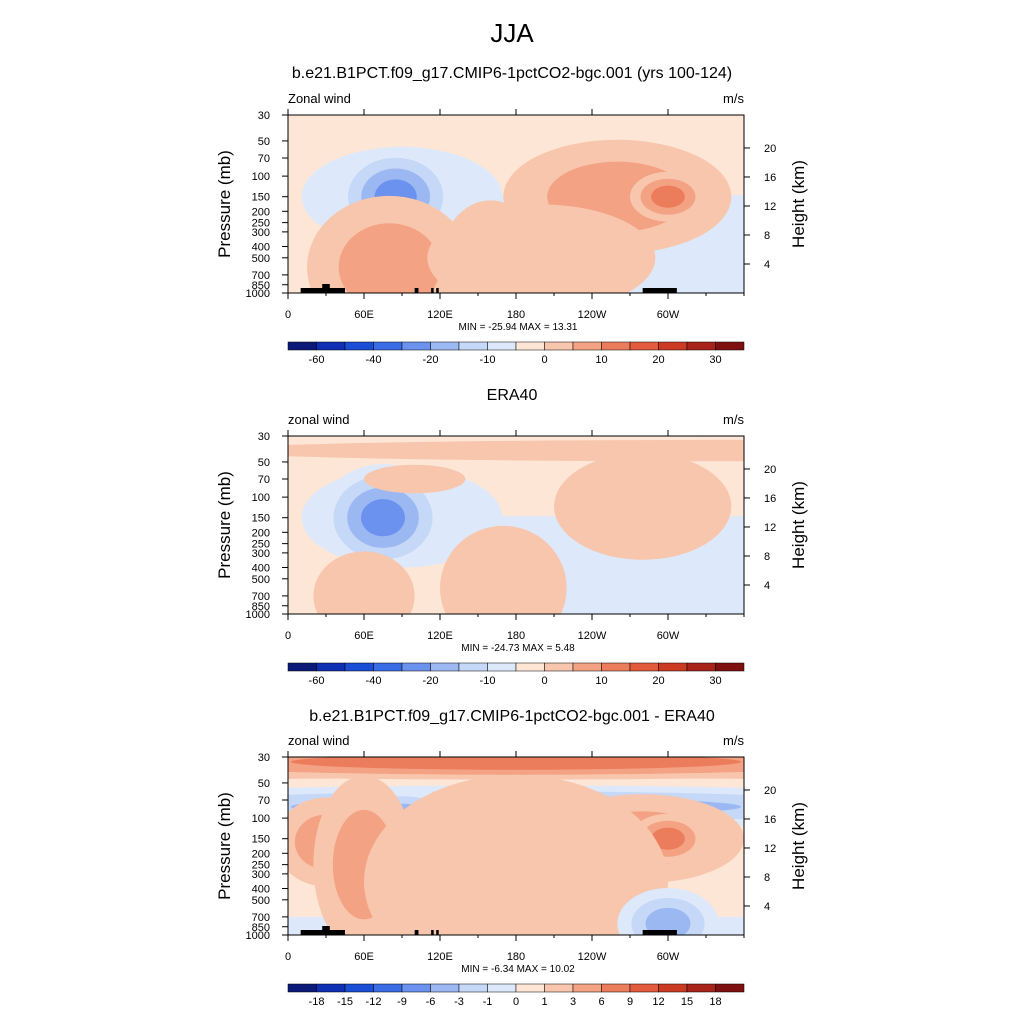 This screenshot has width=1024, height=1024. Describe the element at coordinates (264, 437) in the screenshot. I see `pressure-tick-label: 30` at that location.